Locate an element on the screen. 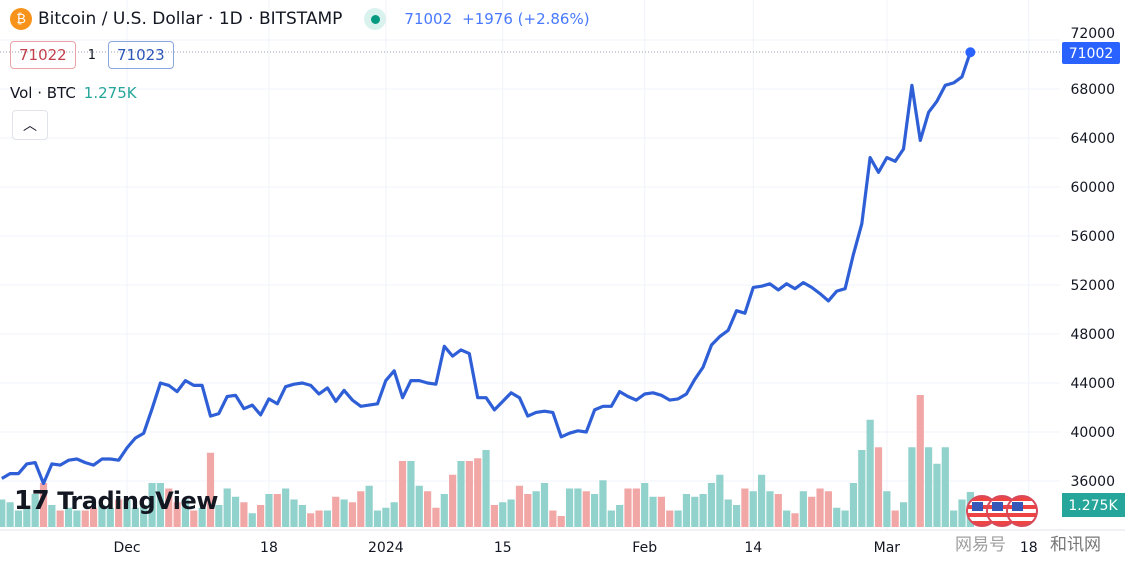  volume-label: Vol · BTC is located at coordinates (43, 93).